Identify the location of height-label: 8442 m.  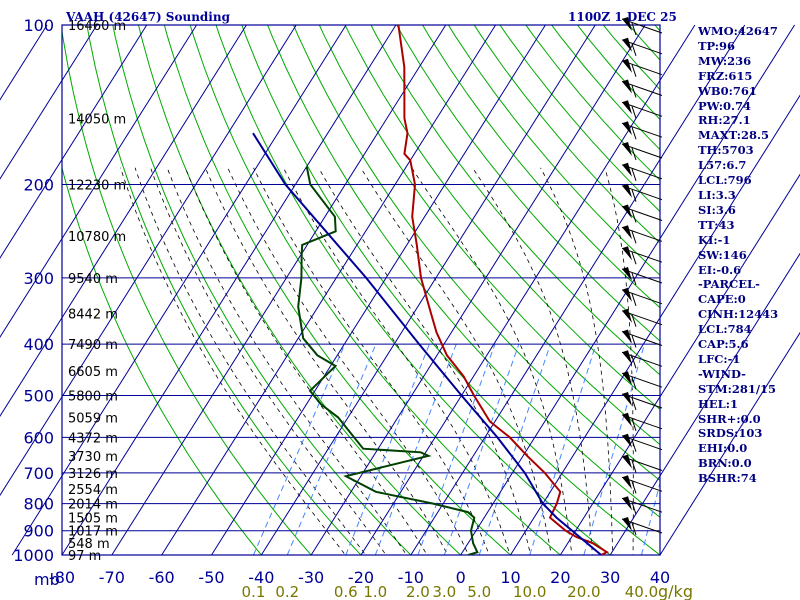
(93, 314).